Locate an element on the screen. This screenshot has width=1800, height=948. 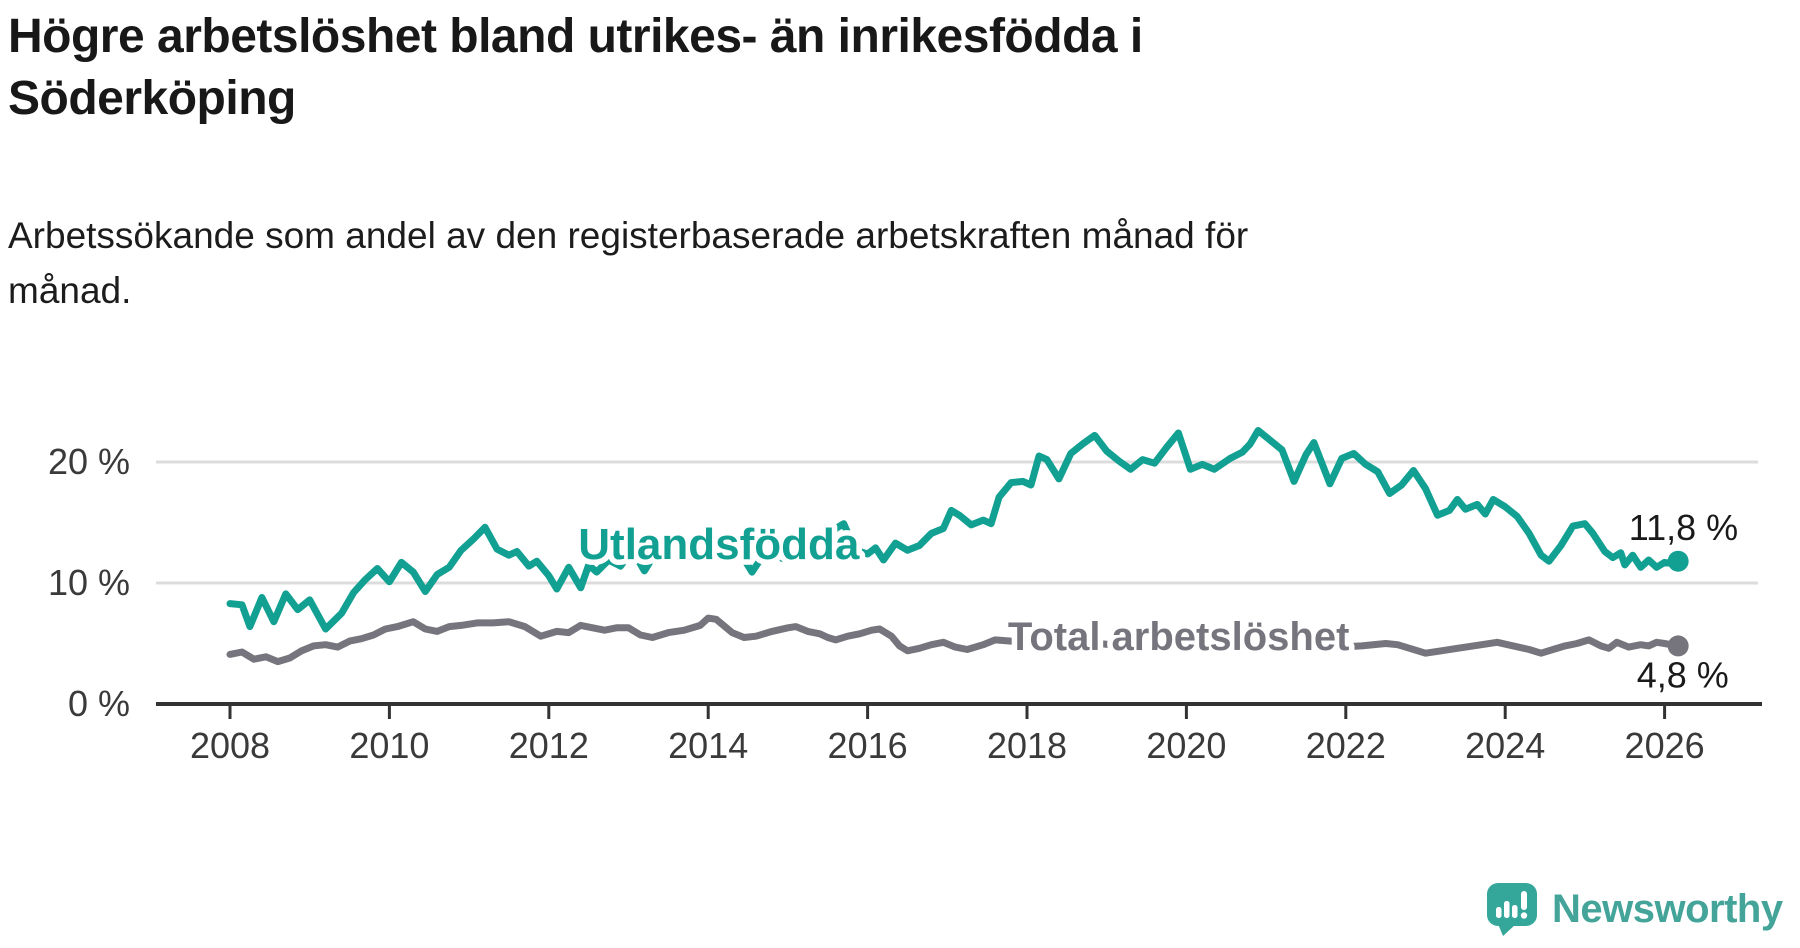
newsworthy-logo-icon is located at coordinates (1512, 909).